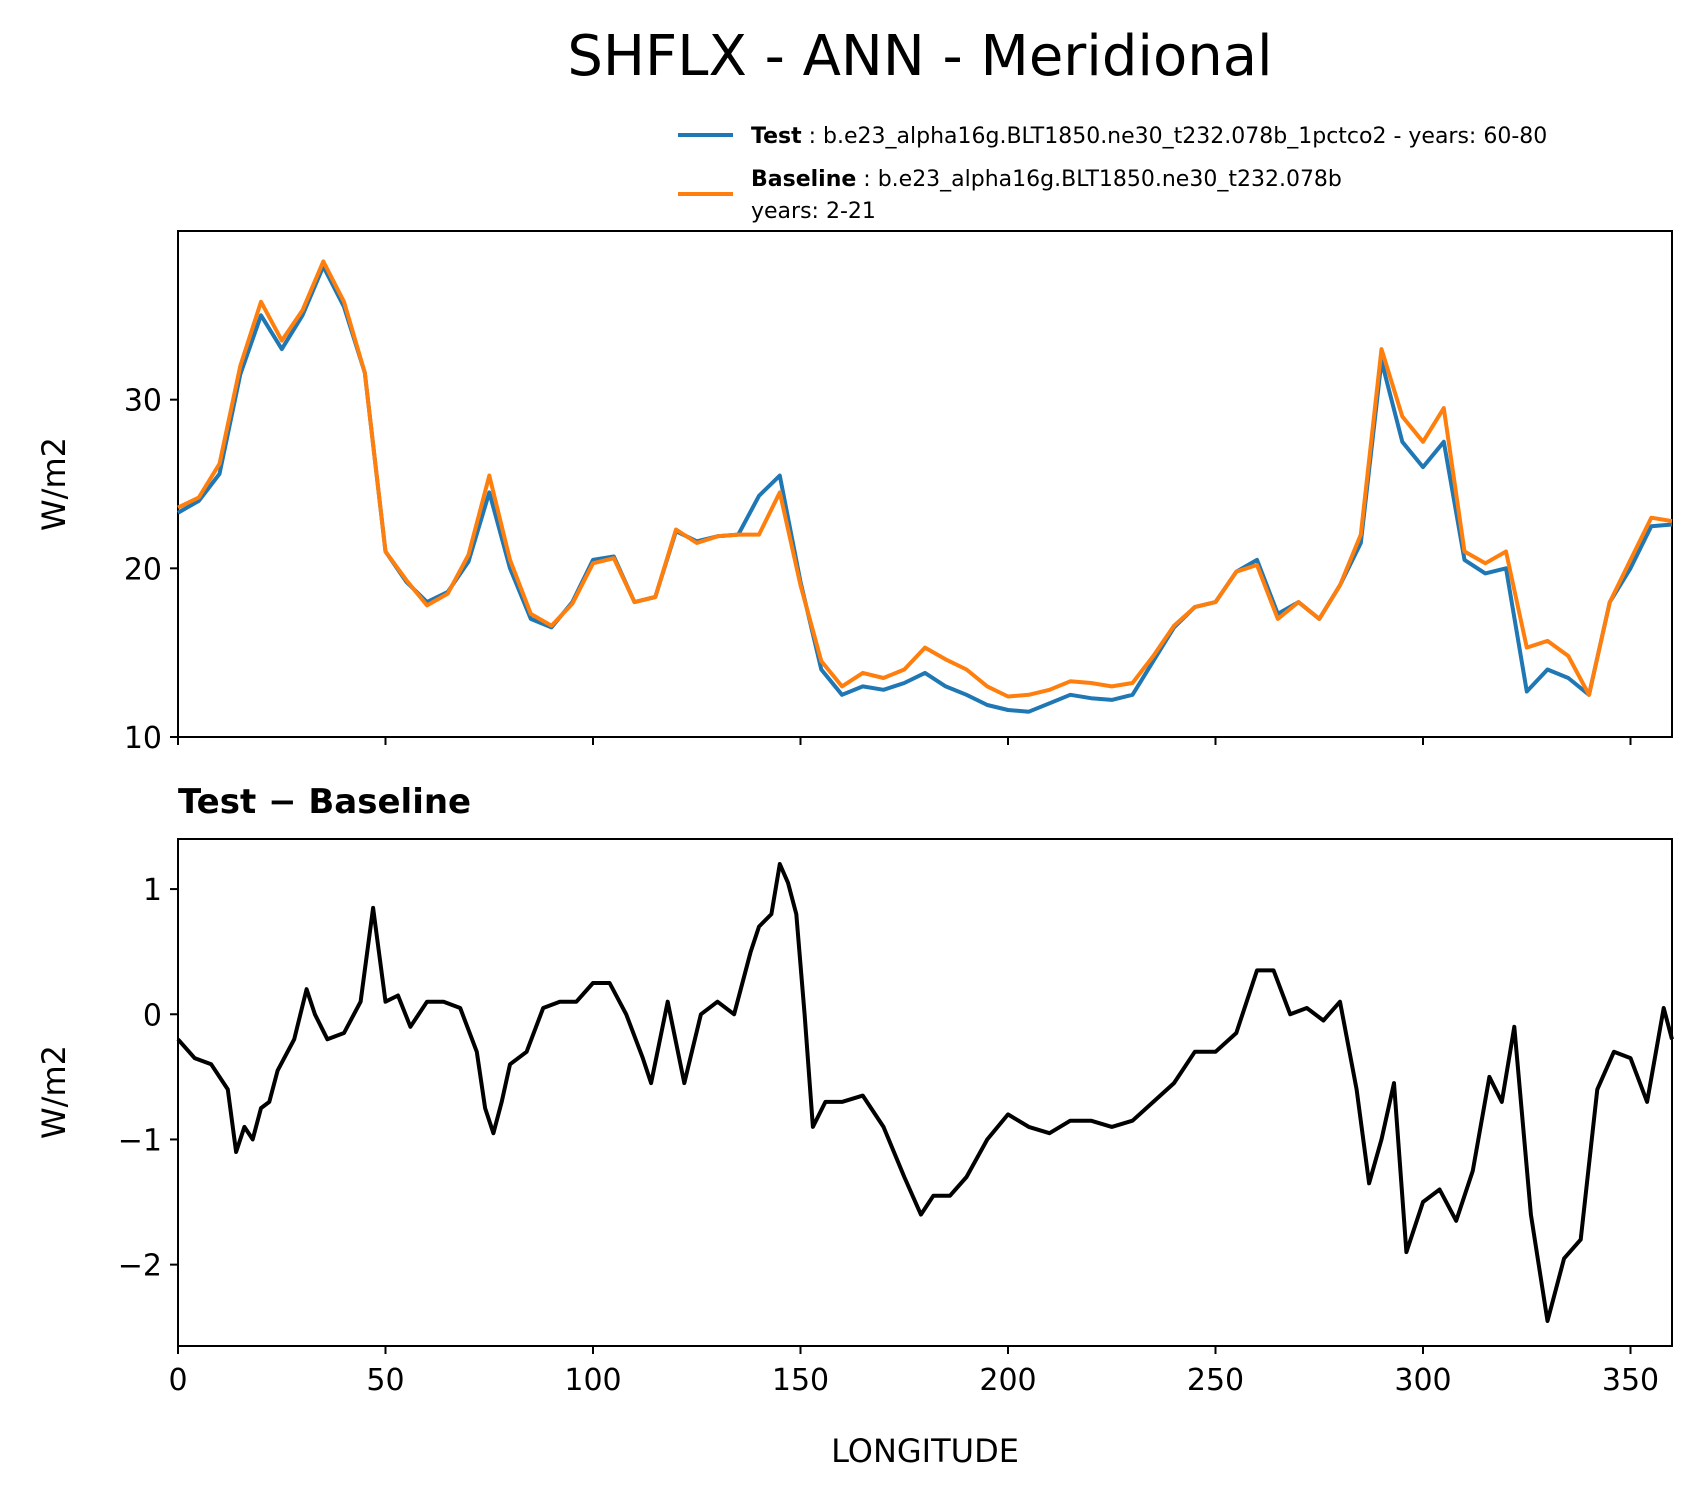 This screenshot has height=1496, width=1698. What do you see at coordinates (54, 1092) in the screenshot?
I see `bottom-ylabel: W/m2` at bounding box center [54, 1092].